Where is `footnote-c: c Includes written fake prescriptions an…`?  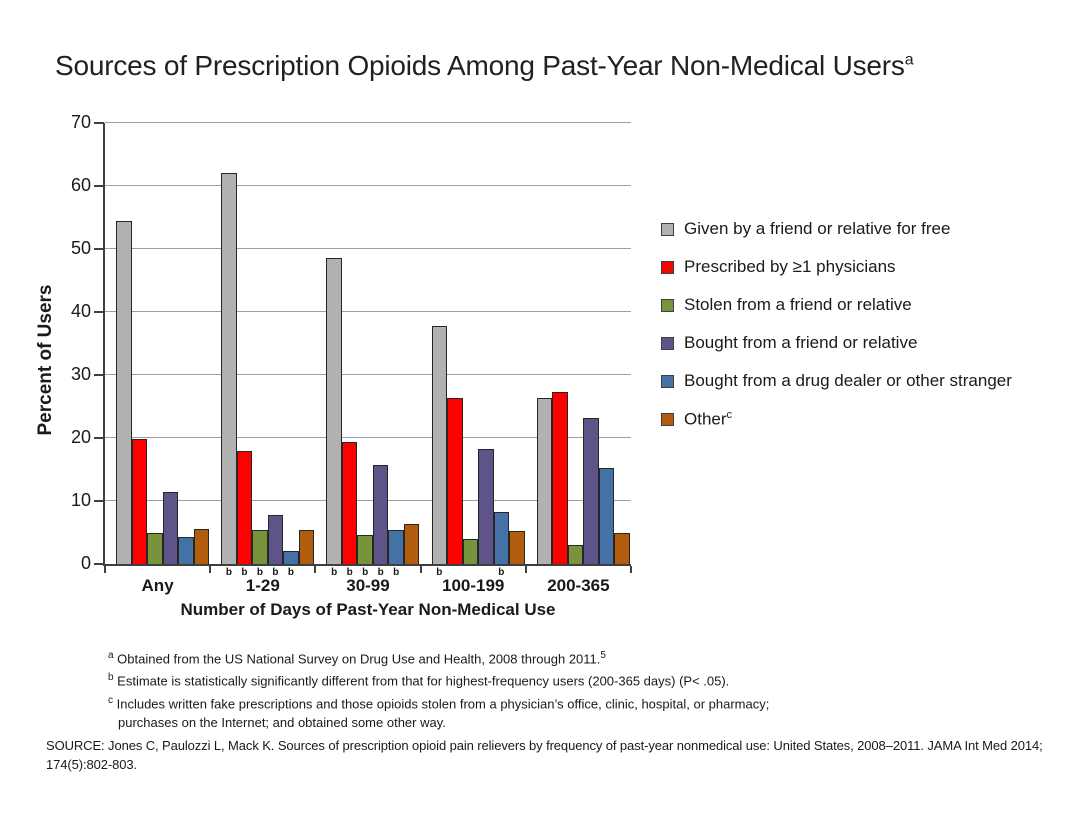
footnote-c: c Includes written fake prescriptions an… is located at coordinates (458, 711).